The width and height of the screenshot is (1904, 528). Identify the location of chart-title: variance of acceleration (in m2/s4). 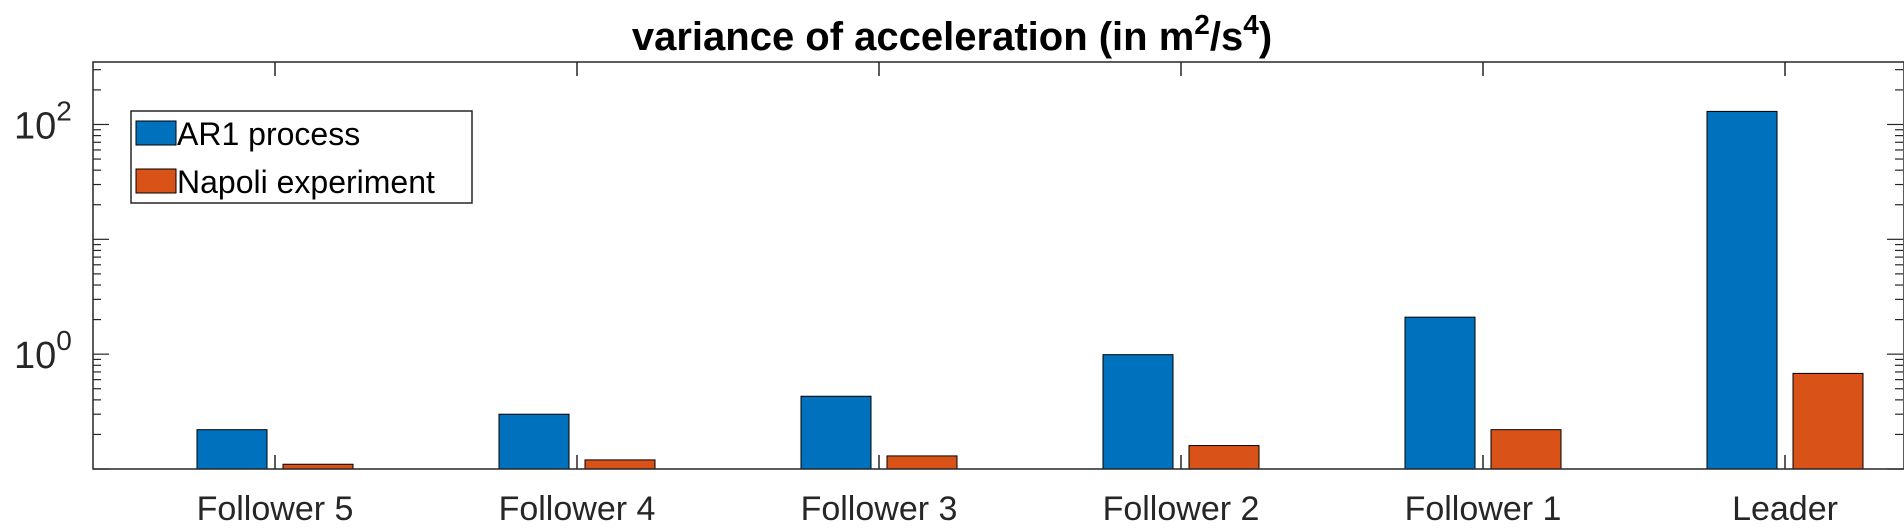
(952, 34).